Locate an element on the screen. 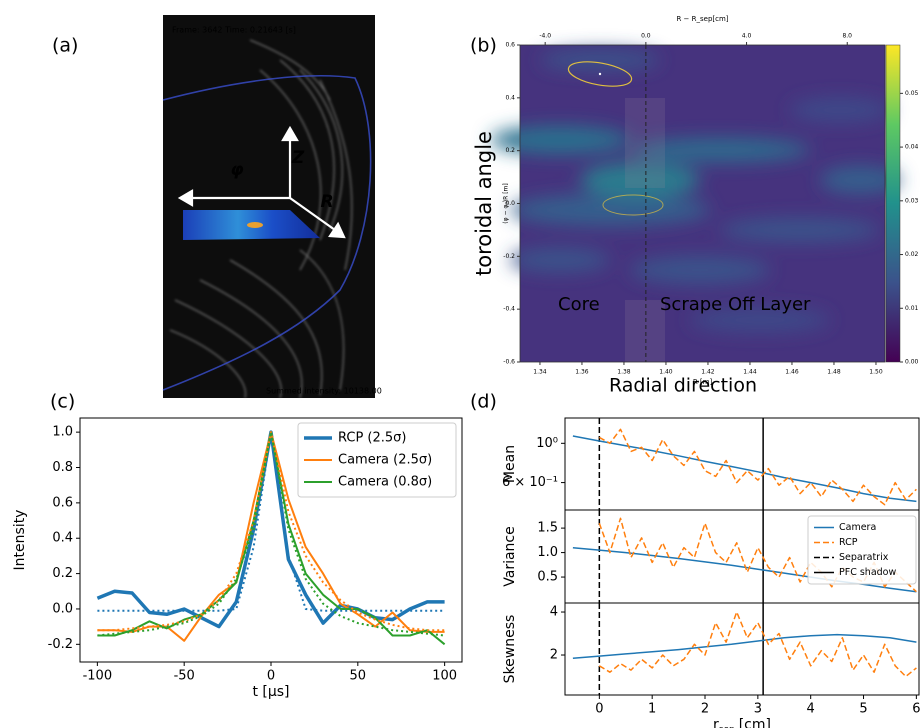  legend-label: Camera (0.8σ) is located at coordinates (385, 482).